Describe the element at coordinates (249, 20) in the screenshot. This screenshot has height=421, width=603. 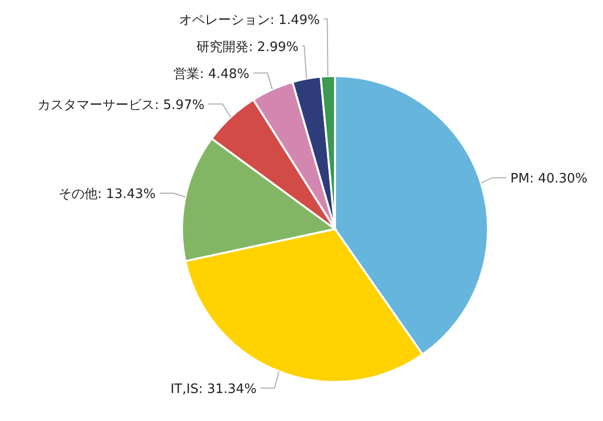
I see `slice-label: オペレーション: 1.49%` at that location.